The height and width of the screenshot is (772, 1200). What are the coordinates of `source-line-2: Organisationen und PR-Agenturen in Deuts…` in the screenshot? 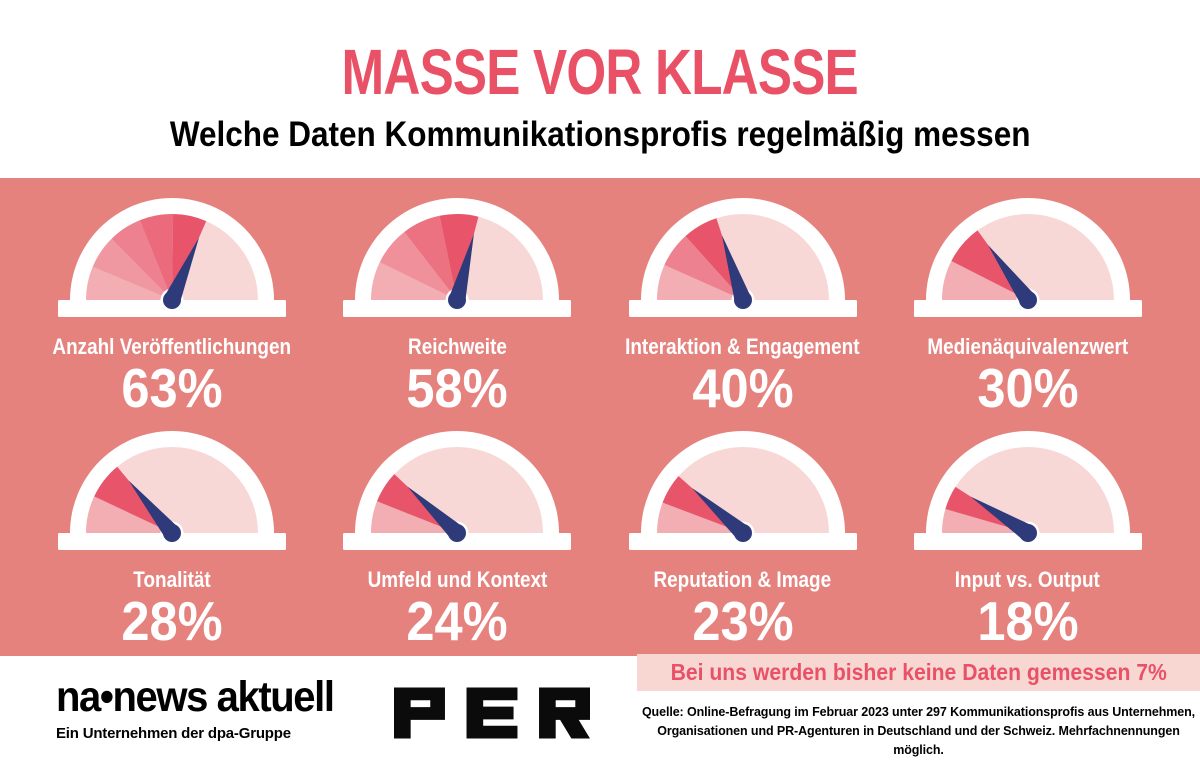 It's located at (918, 740).